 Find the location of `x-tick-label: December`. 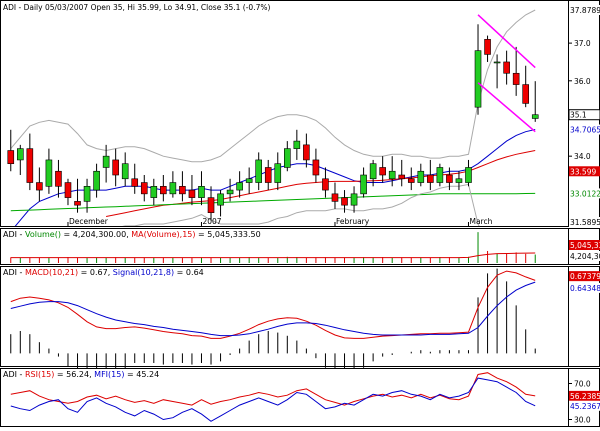

x-tick-label: December is located at coordinates (89, 221).